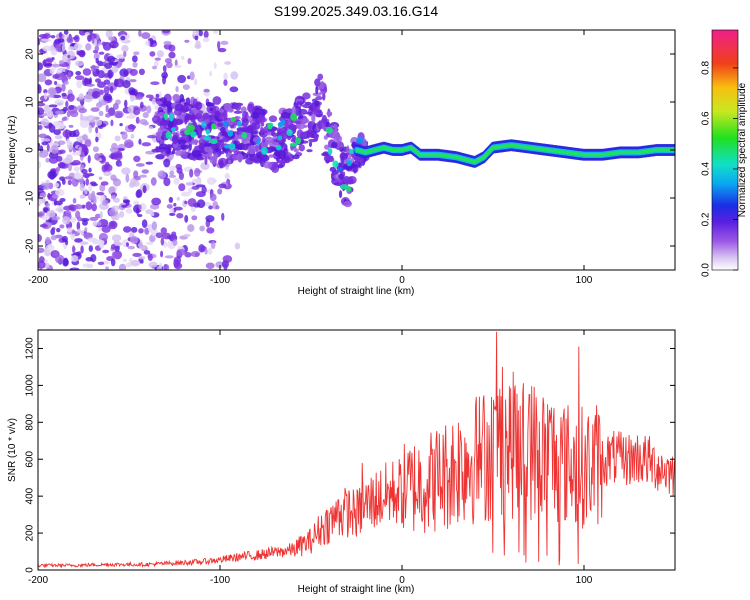 The image size is (750, 600). What do you see at coordinates (30, 102) in the screenshot?
I see `spectrogram-y-tick-label: 10` at bounding box center [30, 102].